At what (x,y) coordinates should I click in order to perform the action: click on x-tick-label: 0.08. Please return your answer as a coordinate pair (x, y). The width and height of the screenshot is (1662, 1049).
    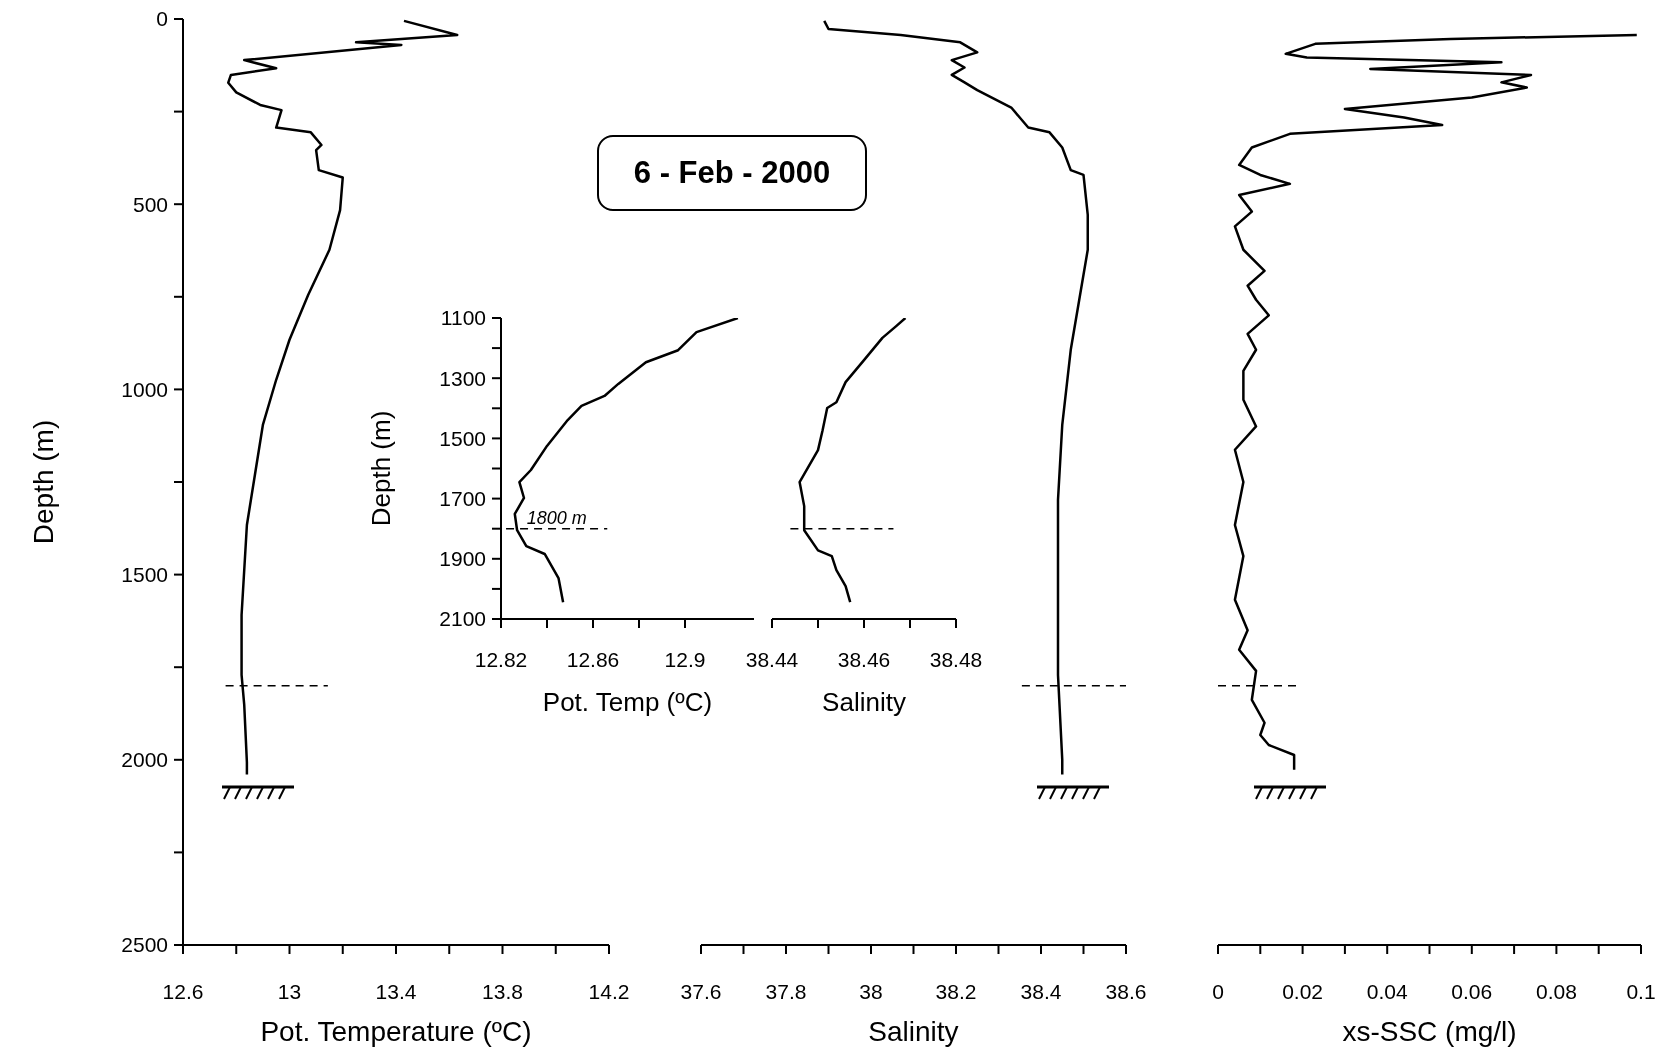
    Looking at the image, I should click on (1556, 991).